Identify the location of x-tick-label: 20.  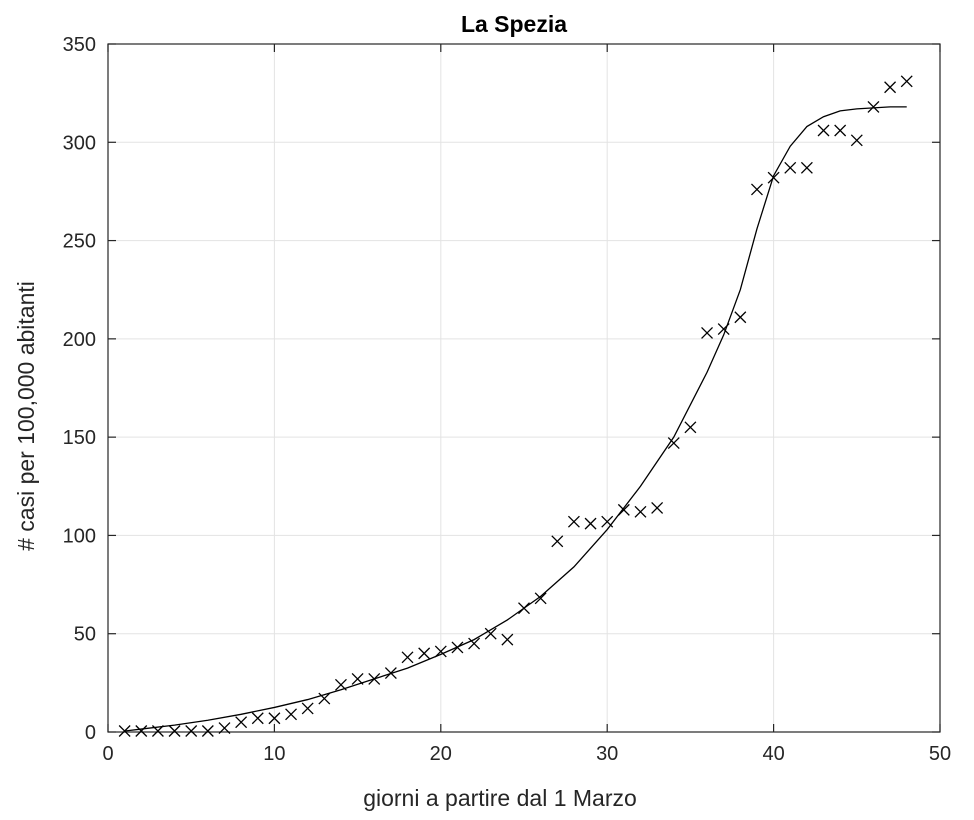
(441, 754).